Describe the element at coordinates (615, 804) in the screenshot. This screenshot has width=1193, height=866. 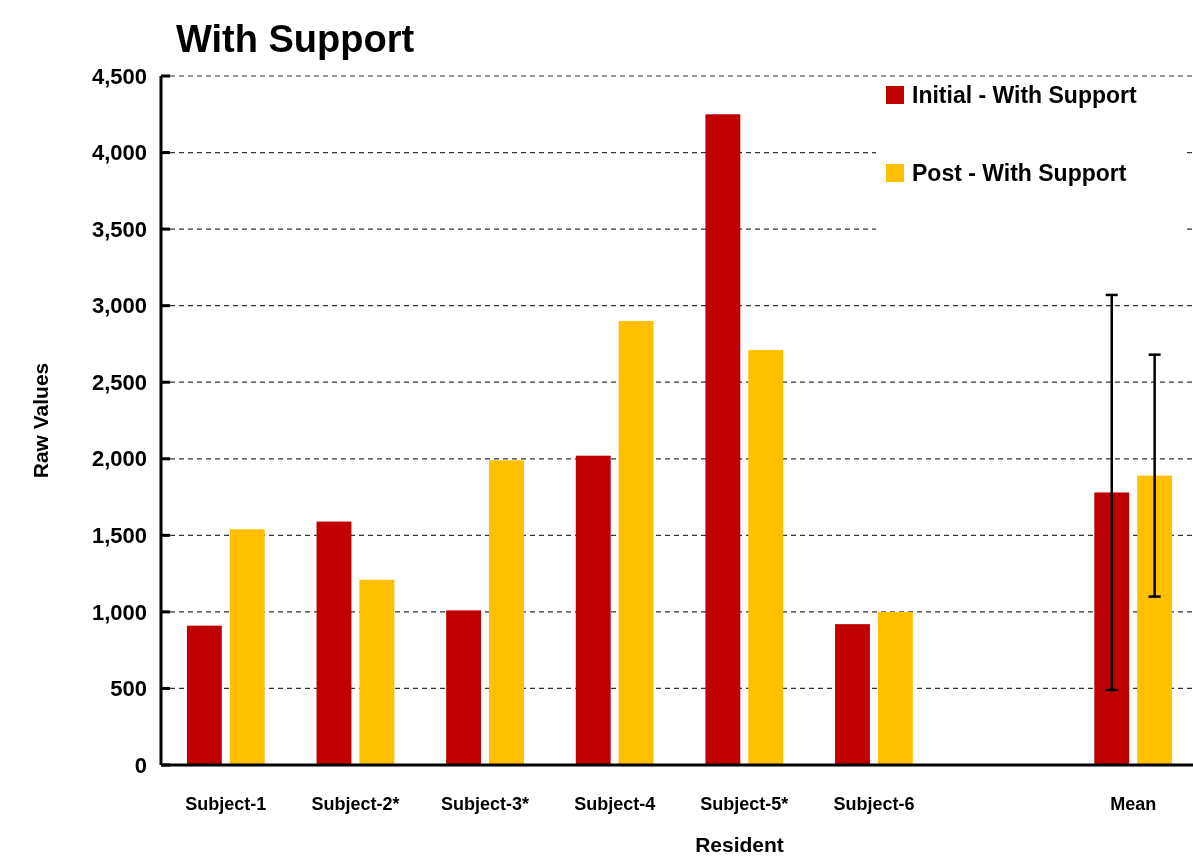
I see `x-tick-label: Subject-4` at that location.